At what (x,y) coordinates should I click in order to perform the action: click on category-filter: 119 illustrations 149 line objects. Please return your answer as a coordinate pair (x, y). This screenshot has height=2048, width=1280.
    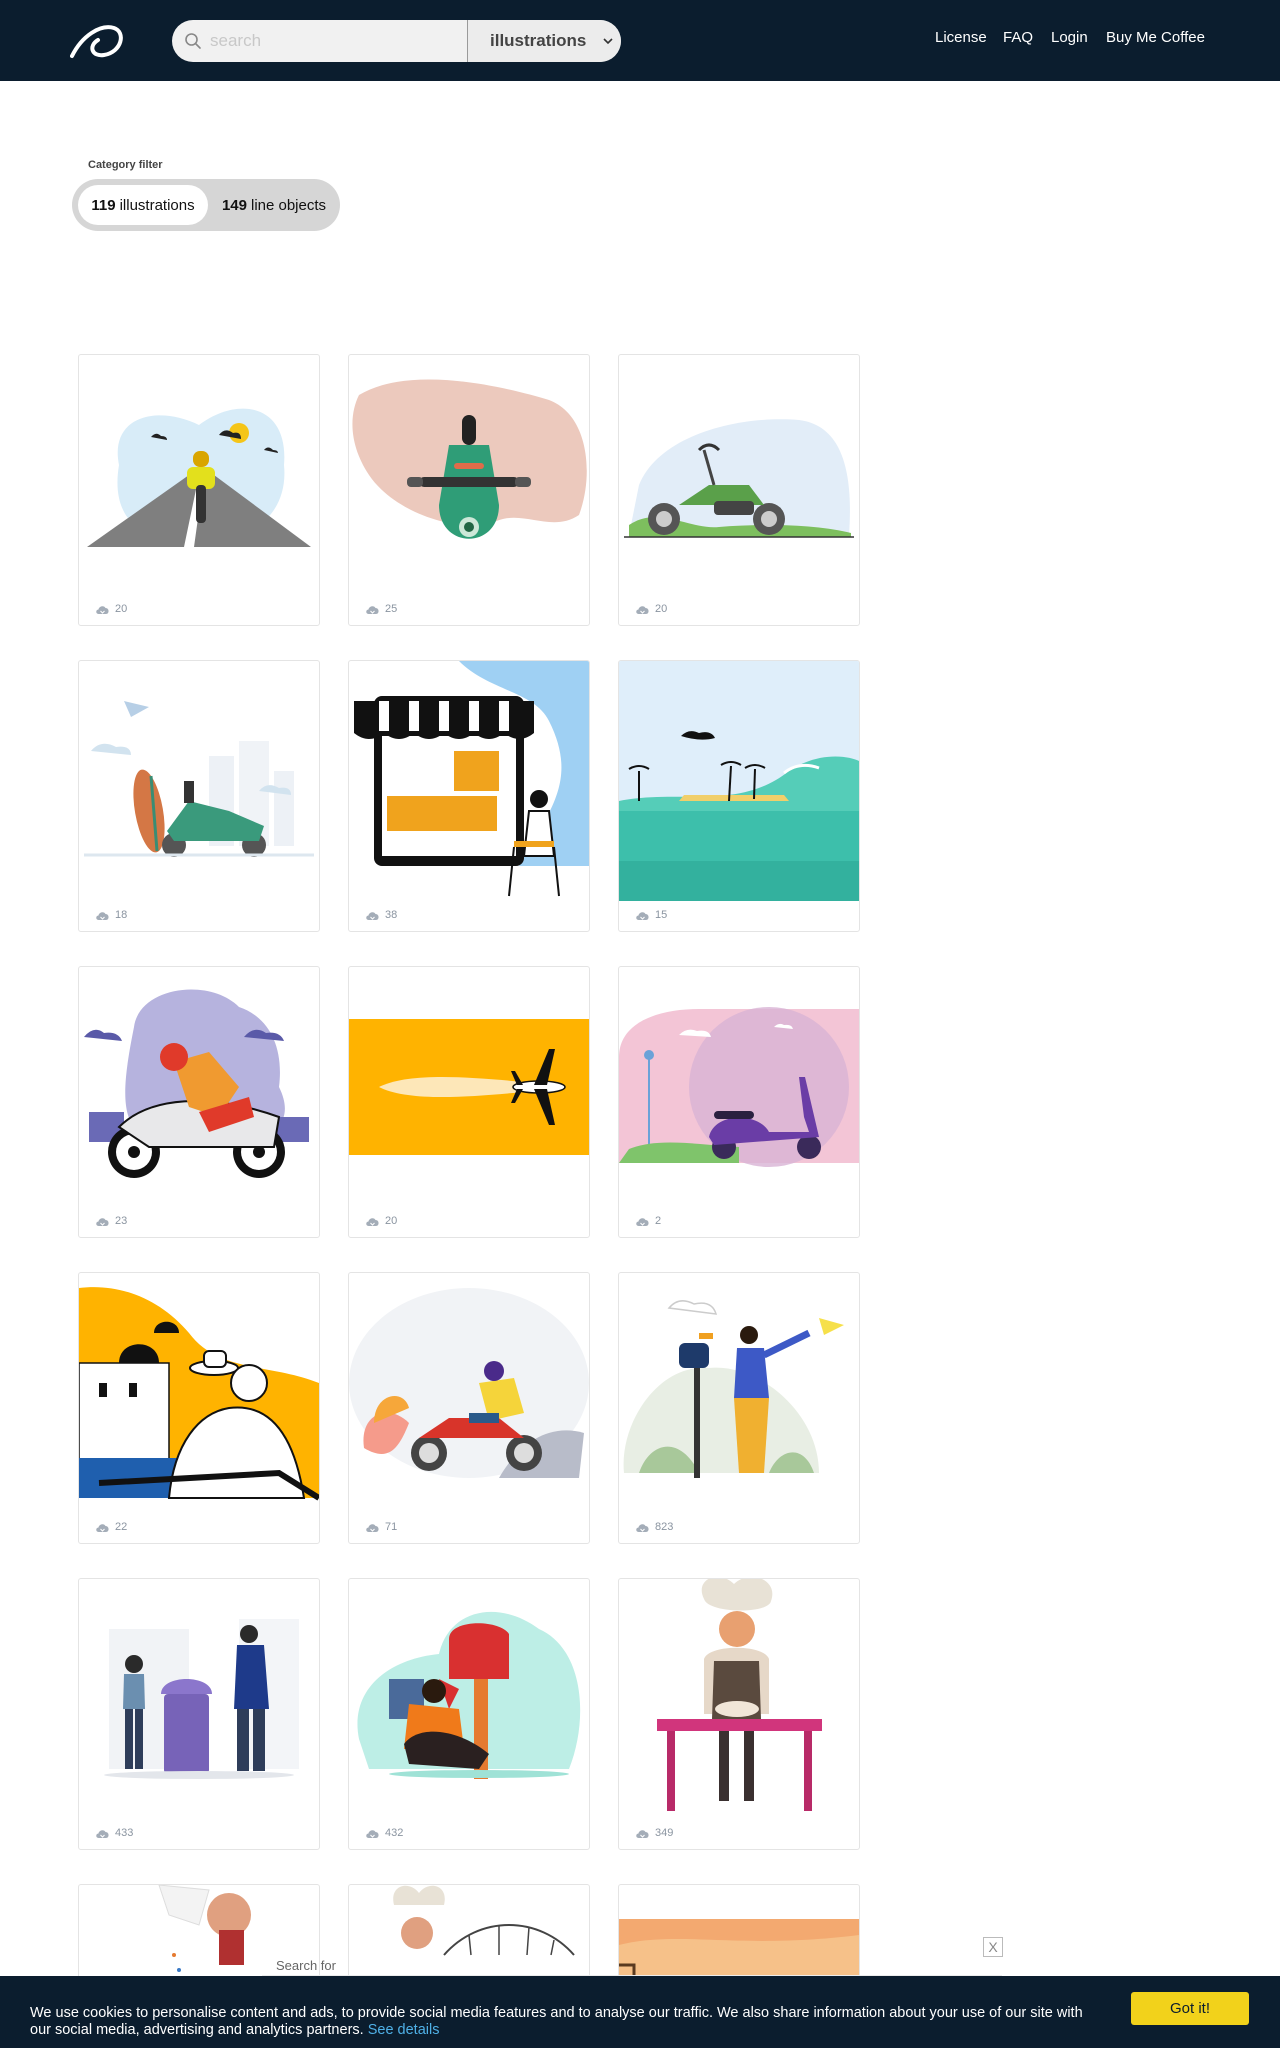
    Looking at the image, I should click on (206, 205).